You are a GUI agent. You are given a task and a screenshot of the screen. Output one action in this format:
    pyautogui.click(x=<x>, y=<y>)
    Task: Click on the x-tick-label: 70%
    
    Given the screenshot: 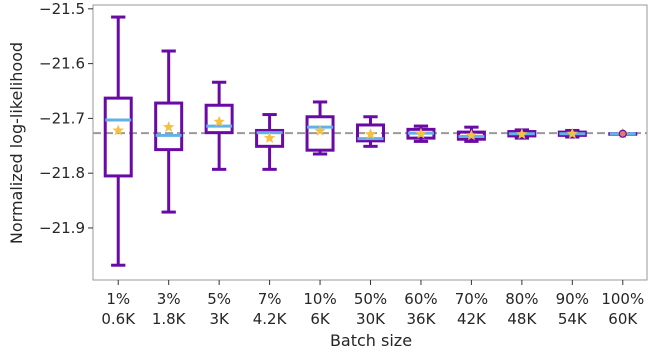 What is the action you would take?
    pyautogui.click(x=471, y=299)
    